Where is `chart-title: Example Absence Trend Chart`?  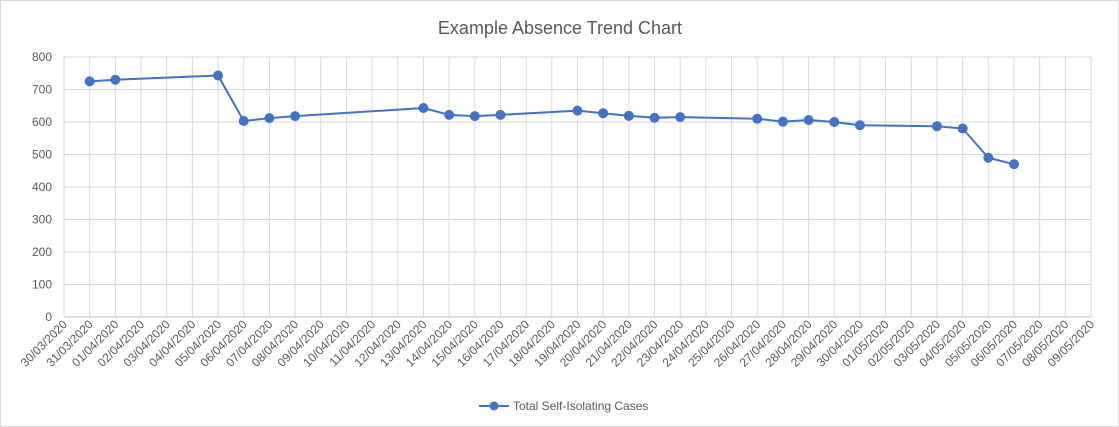
chart-title: Example Absence Trend Chart is located at coordinates (560, 28).